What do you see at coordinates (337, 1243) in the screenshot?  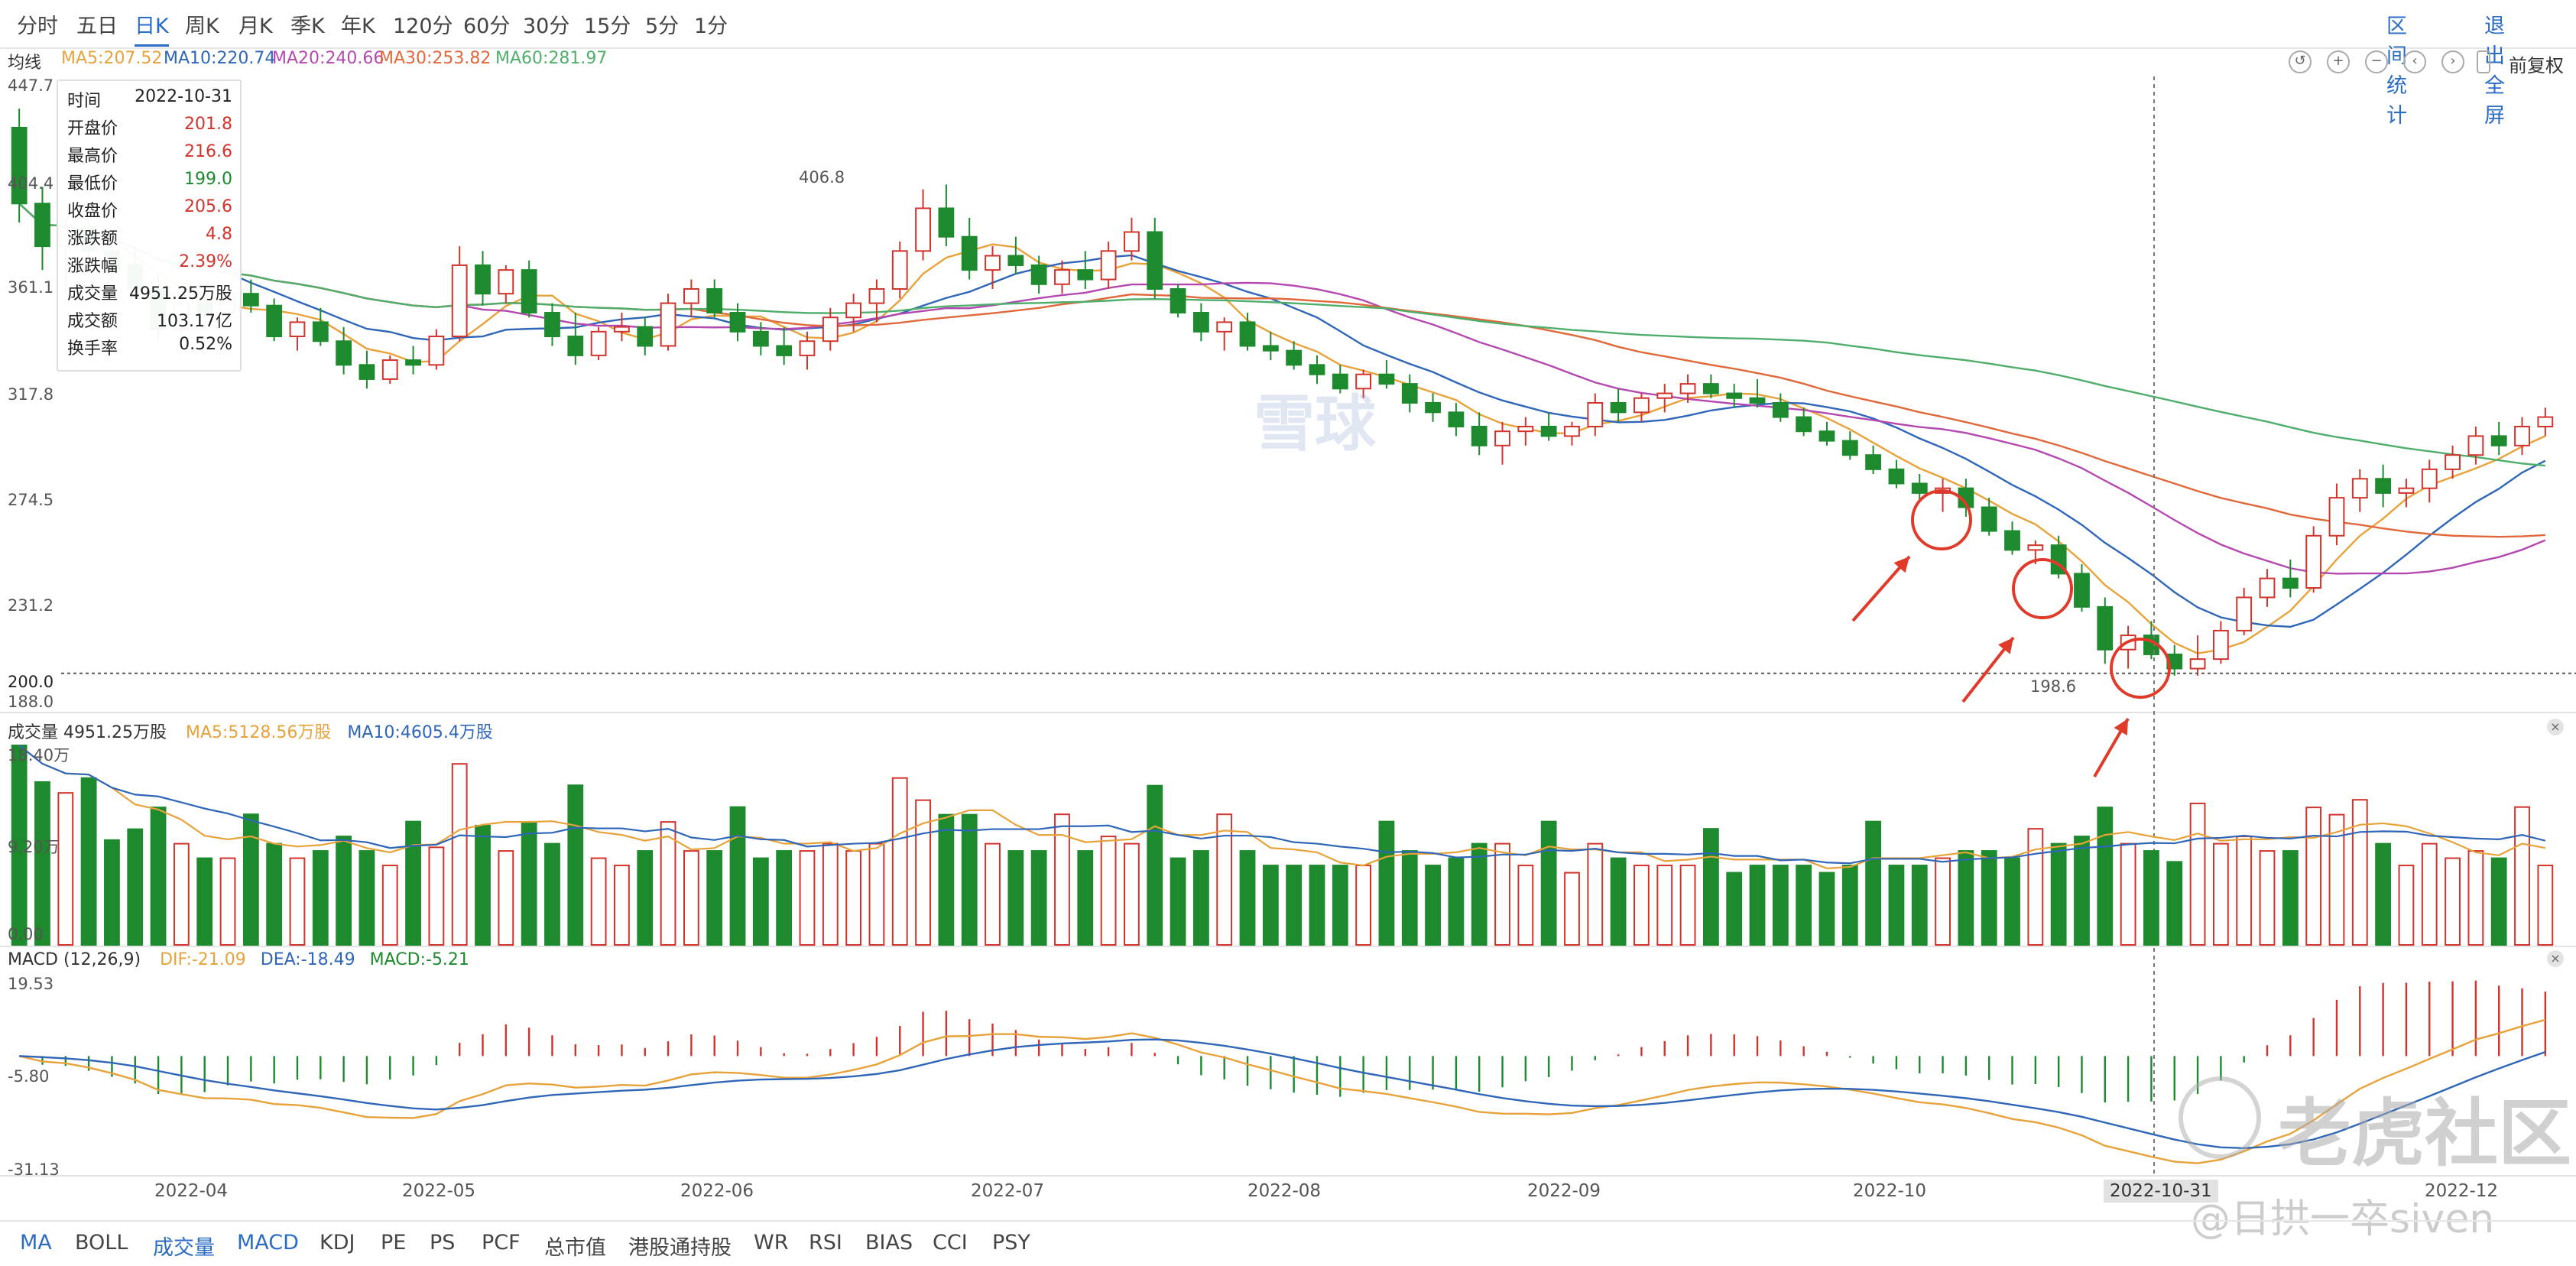 I see `indicator-tab-4: KDJ` at bounding box center [337, 1243].